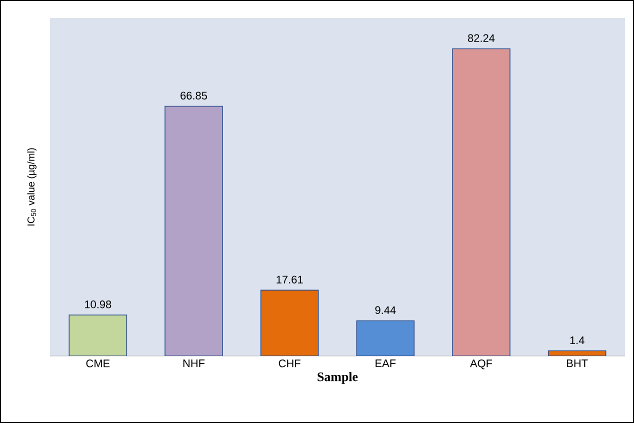 Image resolution: width=634 pixels, height=423 pixels. What do you see at coordinates (481, 365) in the screenshot?
I see `x-tick-label: AQF` at bounding box center [481, 365].